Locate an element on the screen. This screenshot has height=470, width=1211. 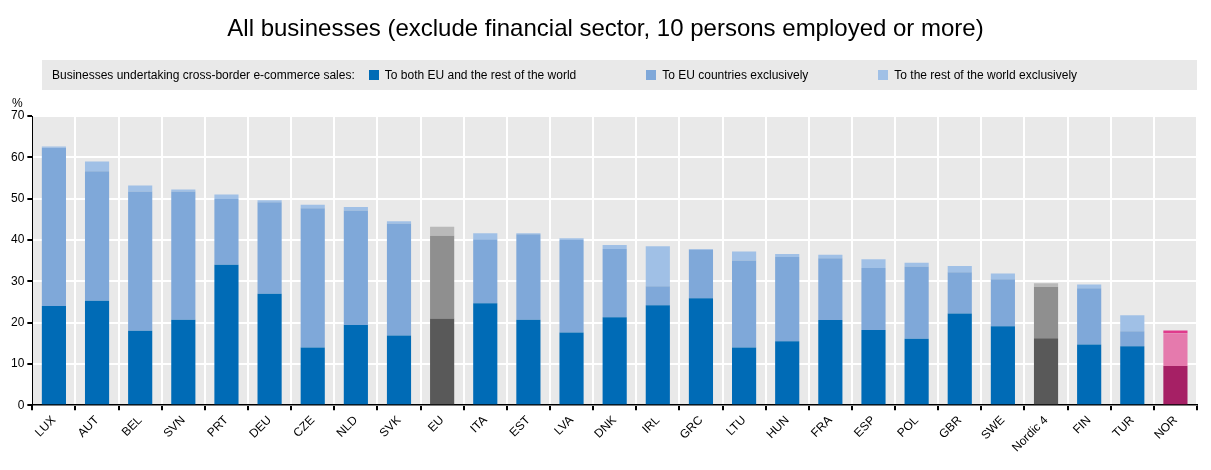
legend-label: To EU countries exclusively is located at coordinates (735, 75).